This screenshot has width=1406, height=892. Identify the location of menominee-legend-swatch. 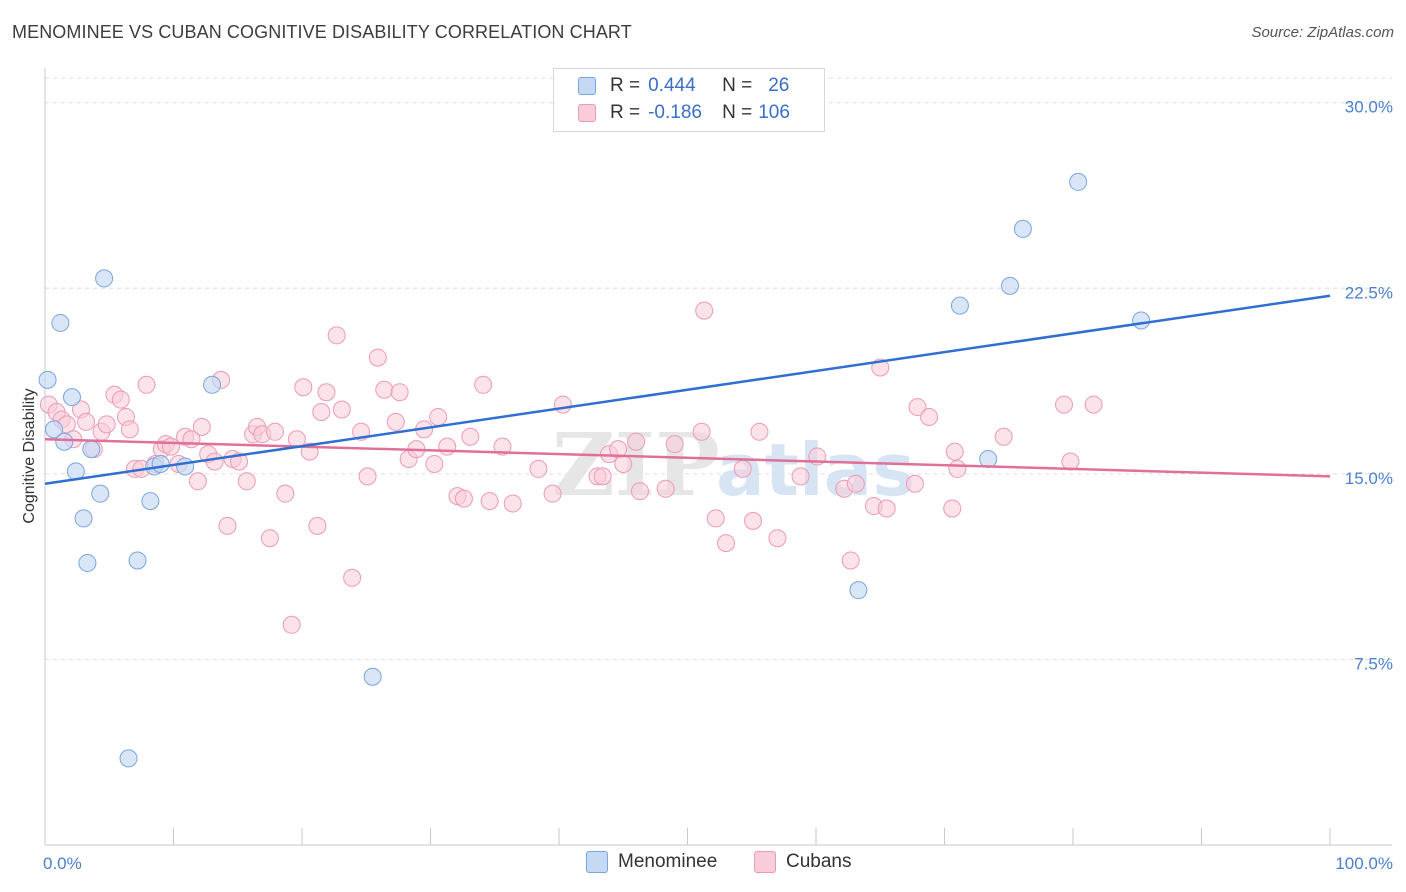
(597, 862).